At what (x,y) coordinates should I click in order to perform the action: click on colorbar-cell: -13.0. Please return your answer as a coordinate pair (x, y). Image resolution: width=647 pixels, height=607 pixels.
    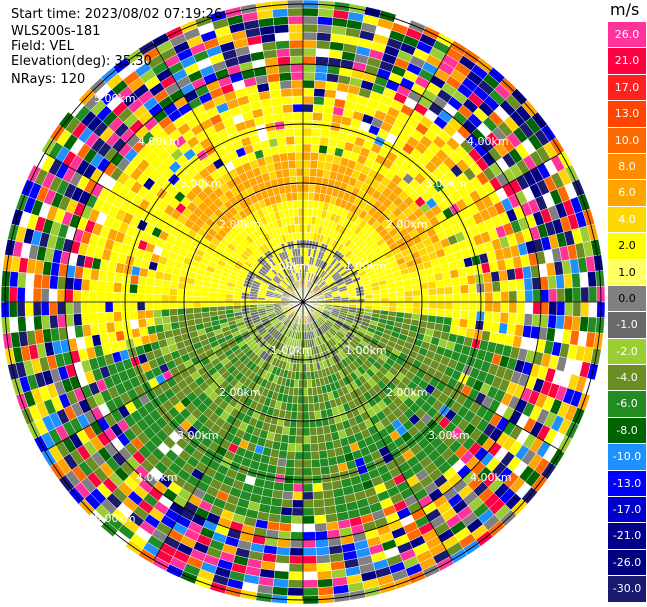
    Looking at the image, I should click on (627, 484).